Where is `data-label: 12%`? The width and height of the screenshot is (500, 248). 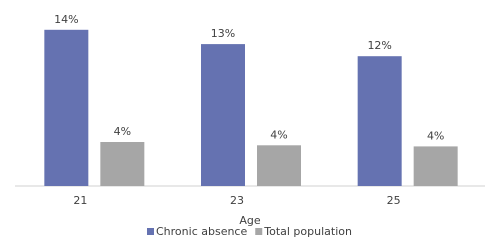 data-label: 12% is located at coordinates (379, 45).